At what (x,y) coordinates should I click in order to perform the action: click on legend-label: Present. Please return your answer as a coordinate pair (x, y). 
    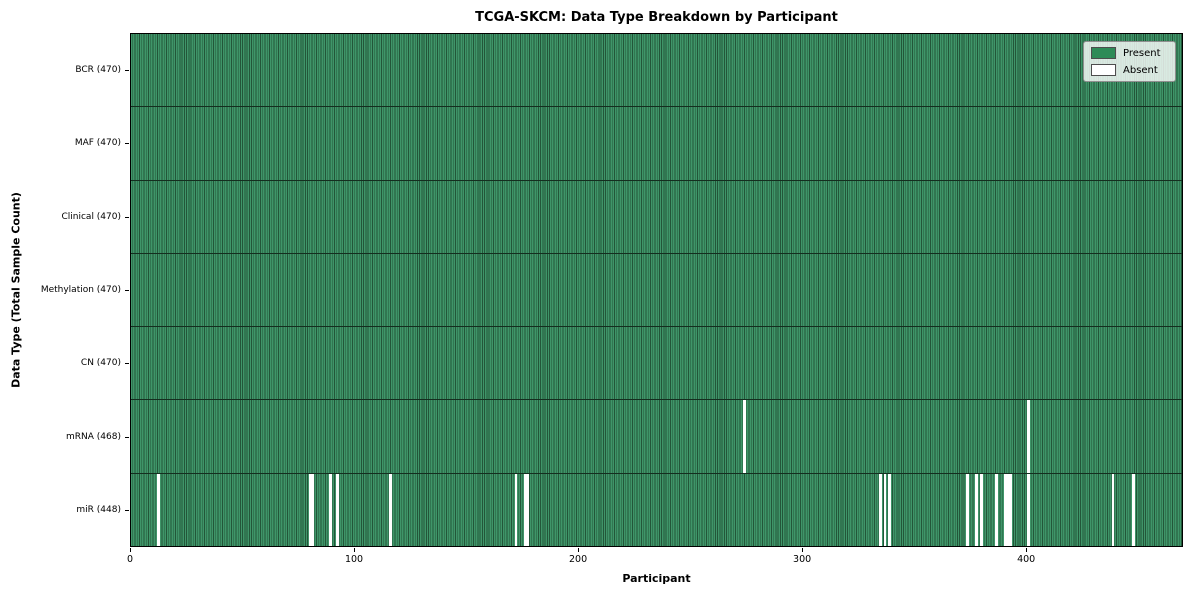
    Looking at the image, I should click on (1142, 53).